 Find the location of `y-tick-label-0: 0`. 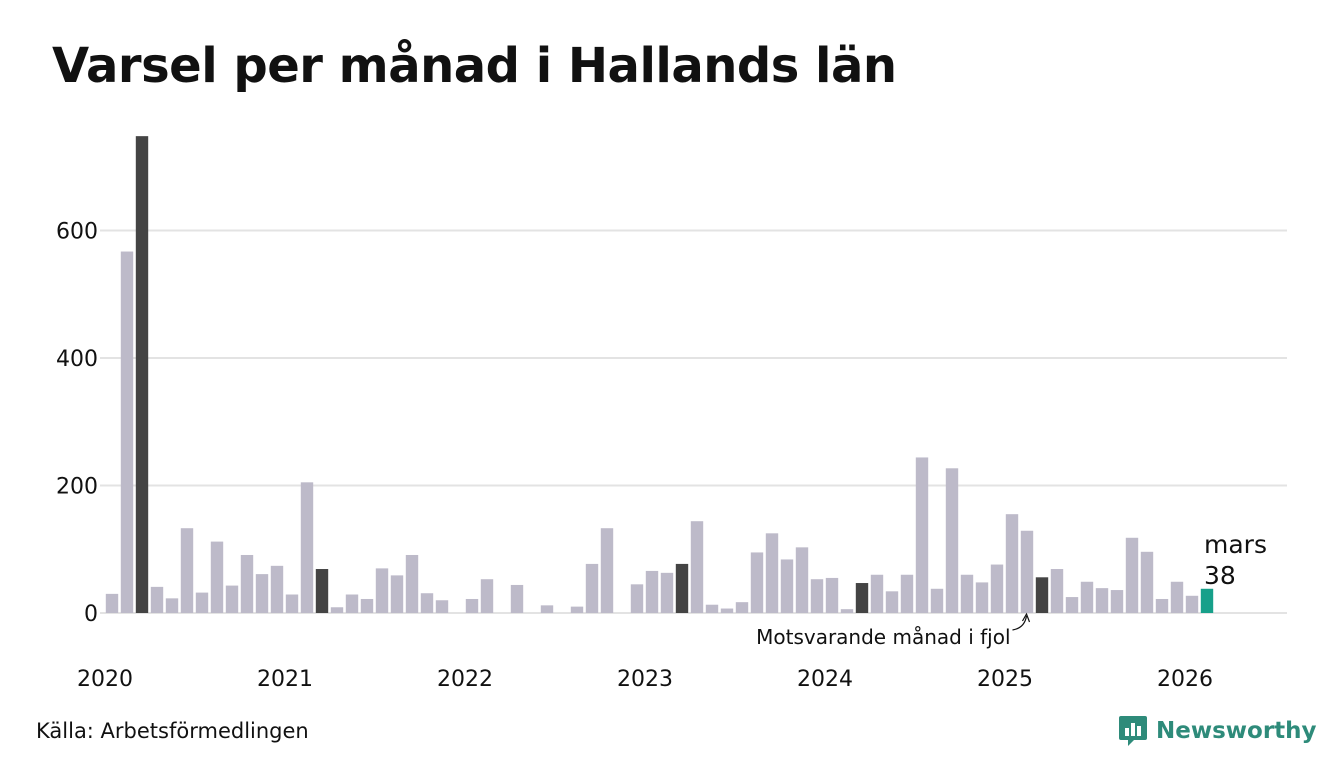

y-tick-label-0: 0 is located at coordinates (91, 614).